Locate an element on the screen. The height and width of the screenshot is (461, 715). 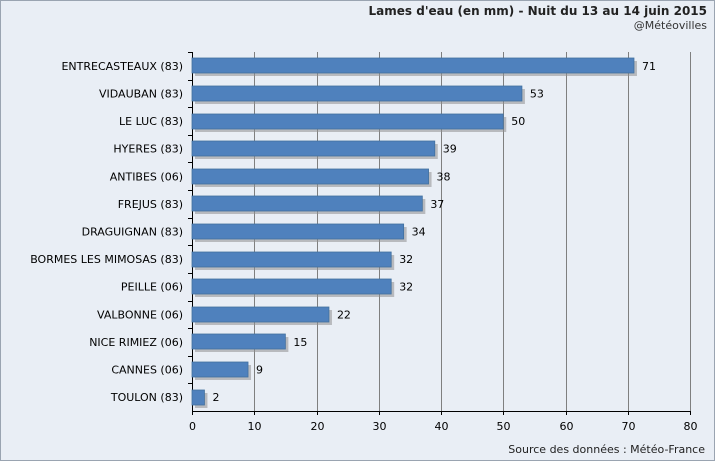
data-label: 53 is located at coordinates (537, 93).